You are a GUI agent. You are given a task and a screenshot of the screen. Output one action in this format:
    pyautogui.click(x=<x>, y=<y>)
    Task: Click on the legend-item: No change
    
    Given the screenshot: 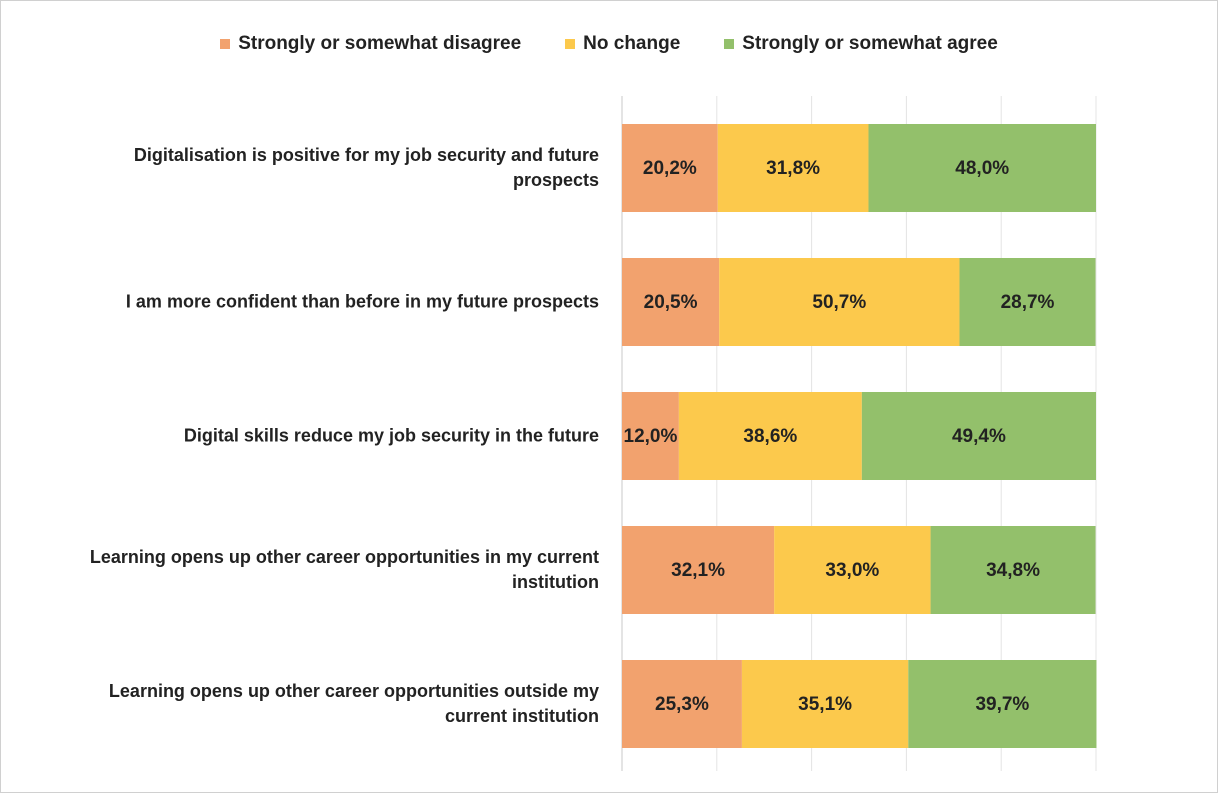 What is the action you would take?
    pyautogui.click(x=622, y=44)
    